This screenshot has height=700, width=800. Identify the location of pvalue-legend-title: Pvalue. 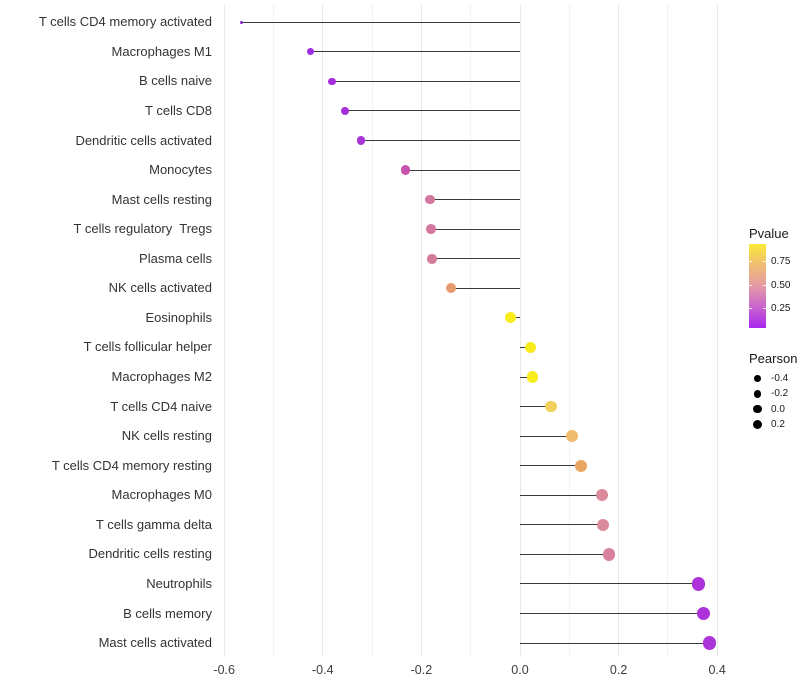
(769, 233).